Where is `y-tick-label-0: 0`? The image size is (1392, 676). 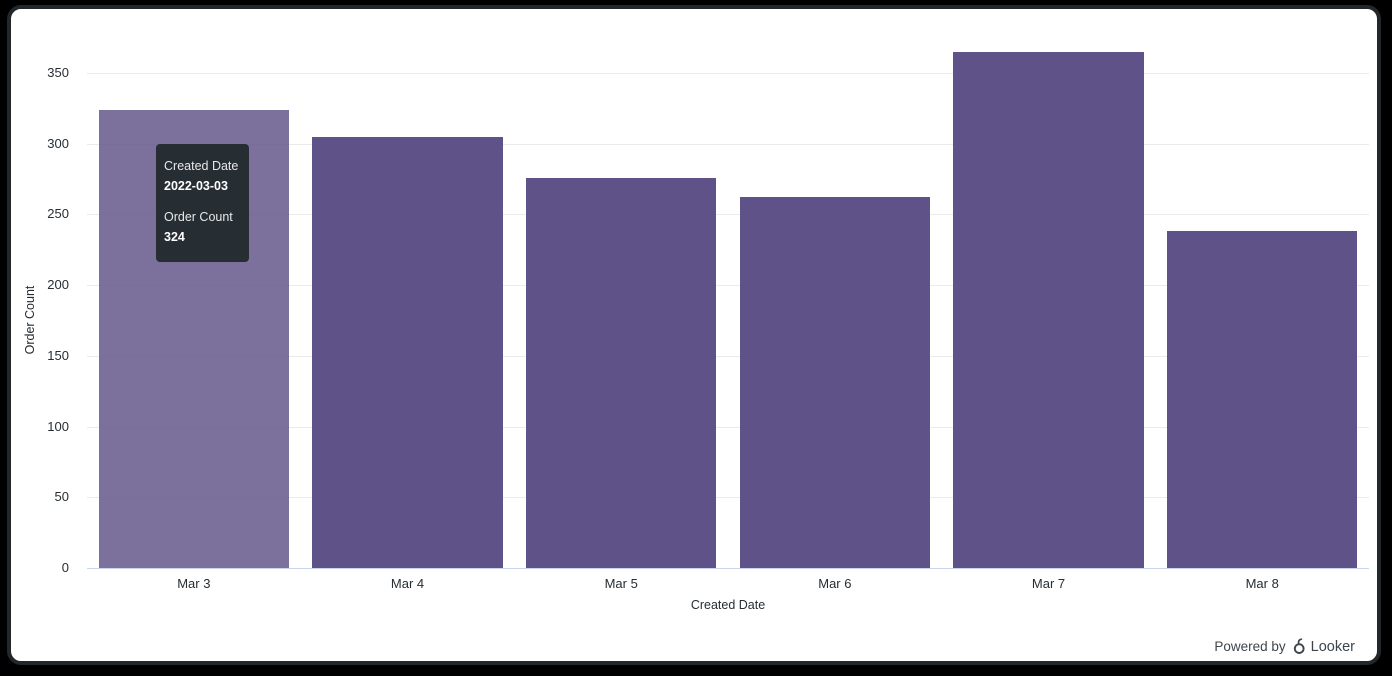
y-tick-label-0: 0 is located at coordinates (65, 567).